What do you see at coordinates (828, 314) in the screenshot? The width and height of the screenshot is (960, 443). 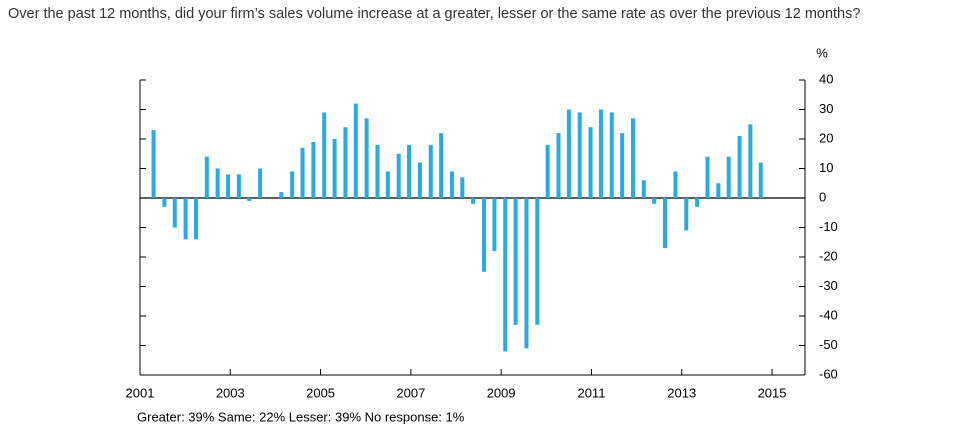 I see `y-tick-label: -40` at bounding box center [828, 314].